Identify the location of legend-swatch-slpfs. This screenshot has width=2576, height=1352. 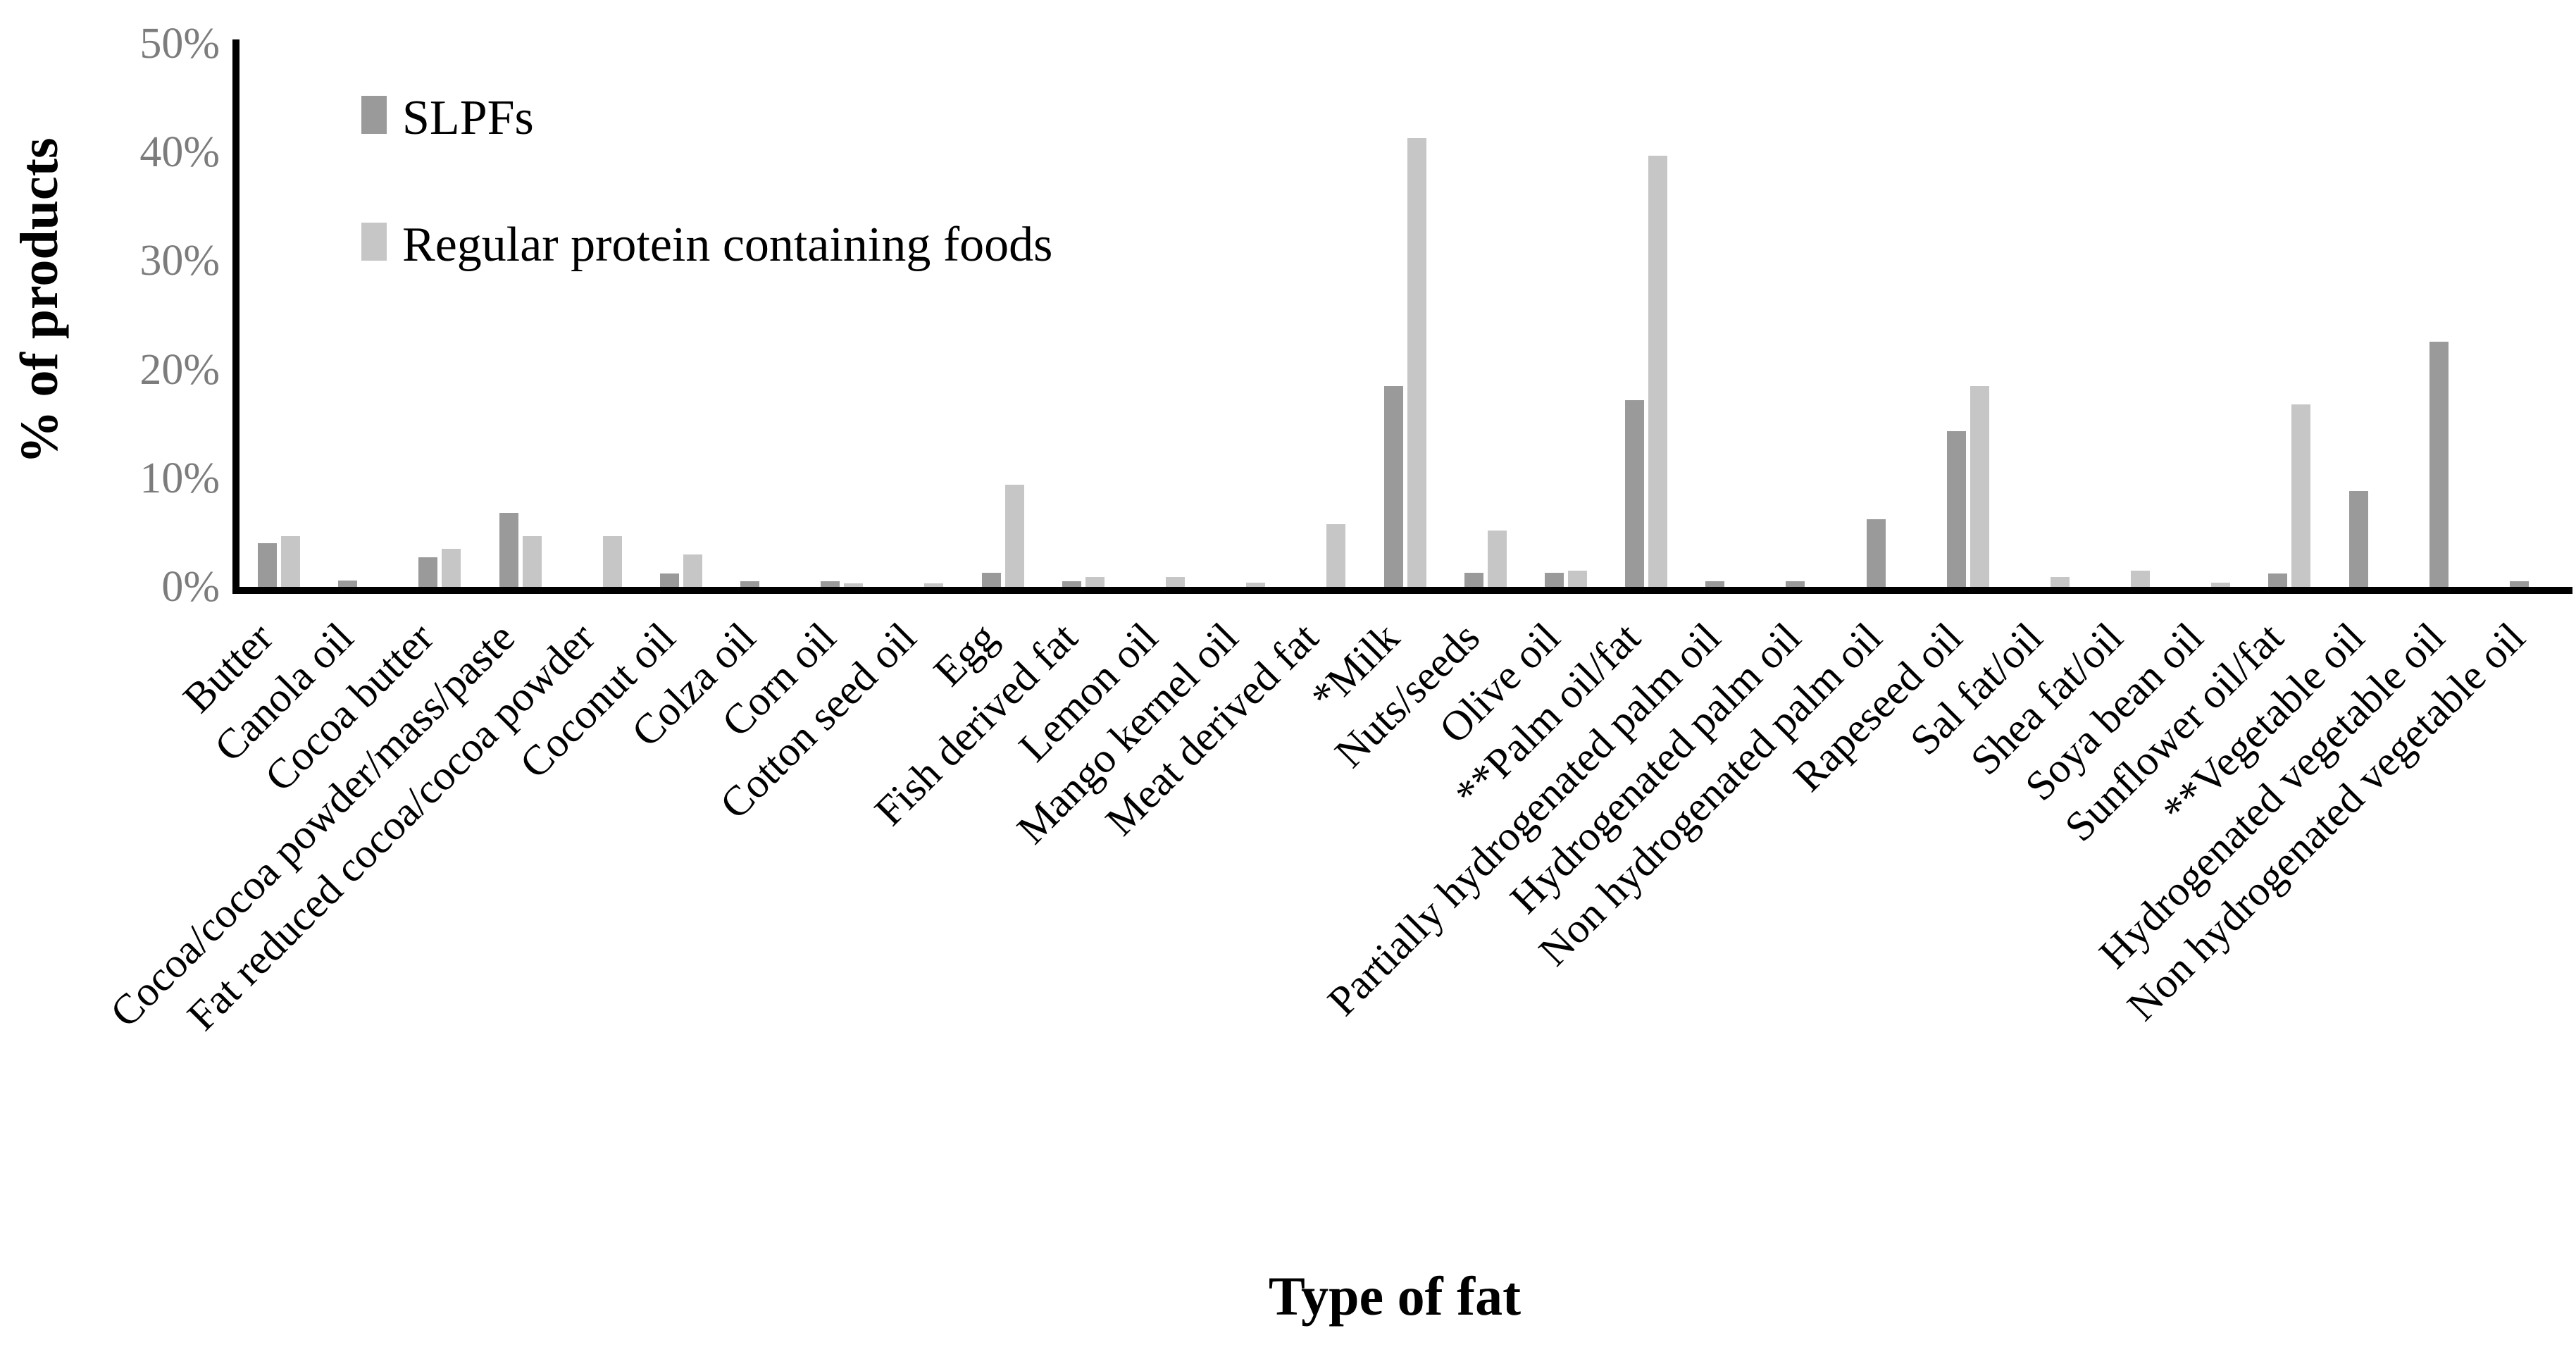
(374, 115).